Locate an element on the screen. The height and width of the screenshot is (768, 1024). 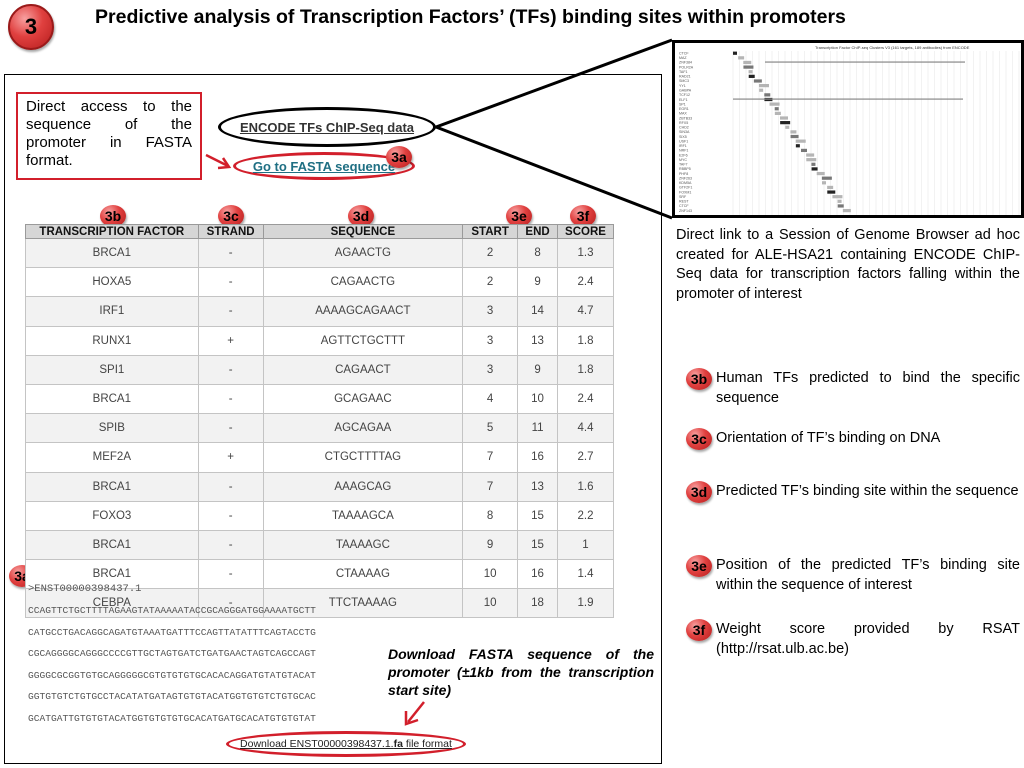
cell-sequence: AGTTCTGCTTT is located at coordinates (363, 340).